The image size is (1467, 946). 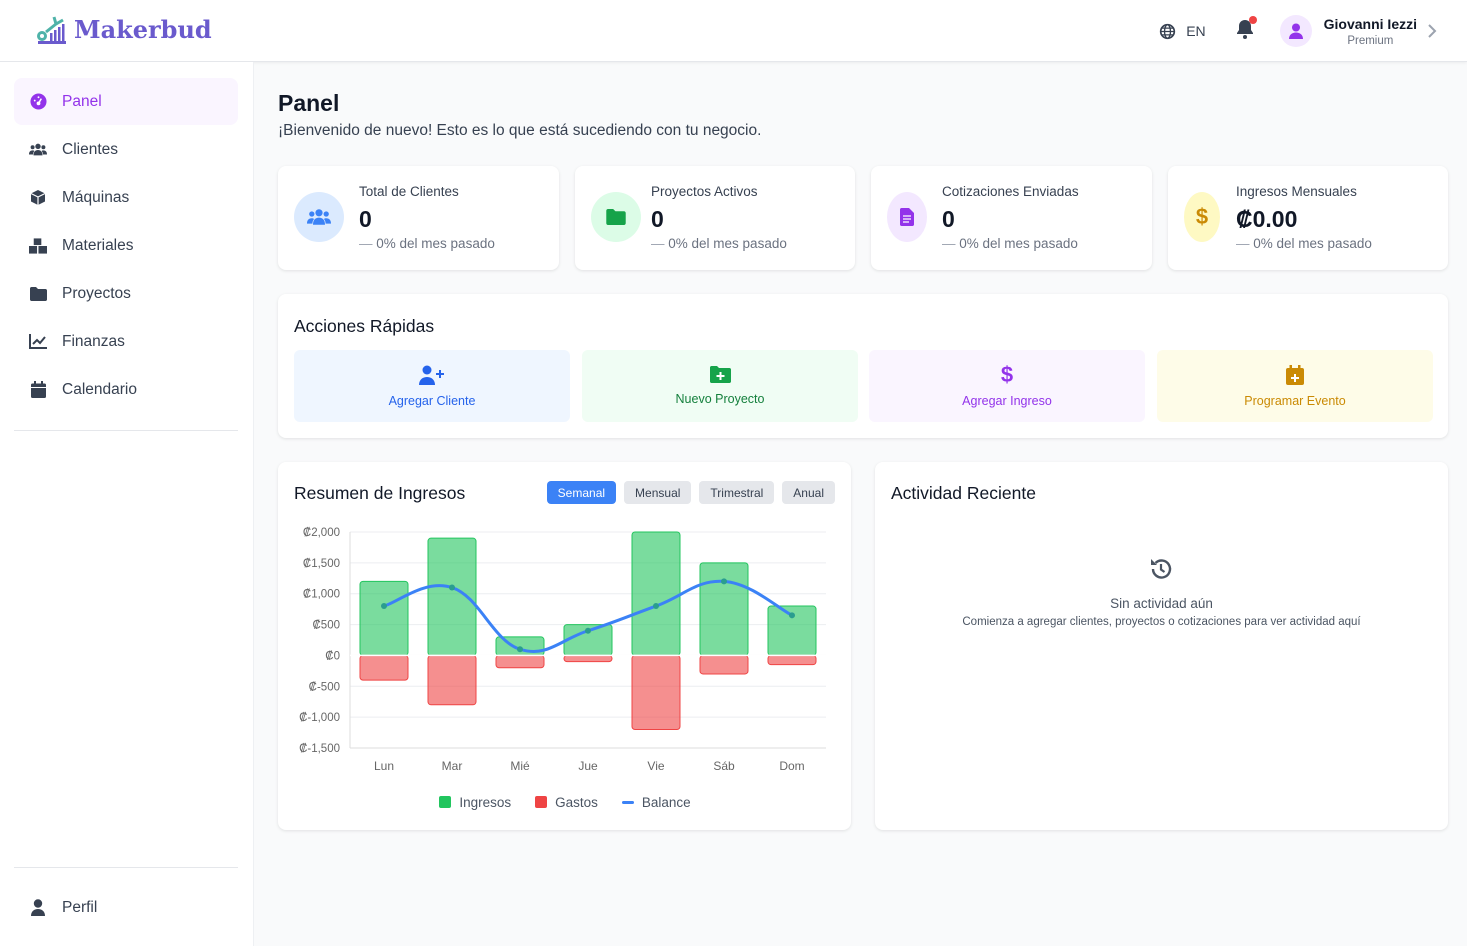 What do you see at coordinates (452, 766) in the screenshot?
I see `x-tick-label: Mar` at bounding box center [452, 766].